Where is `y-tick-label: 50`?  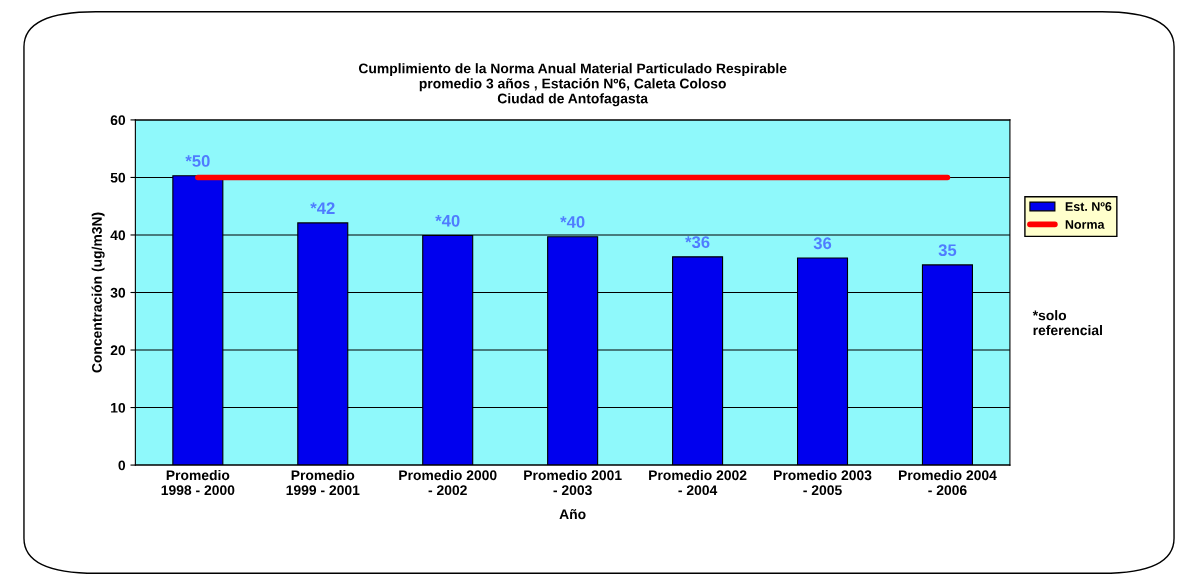
y-tick-label: 50 is located at coordinates (118, 177).